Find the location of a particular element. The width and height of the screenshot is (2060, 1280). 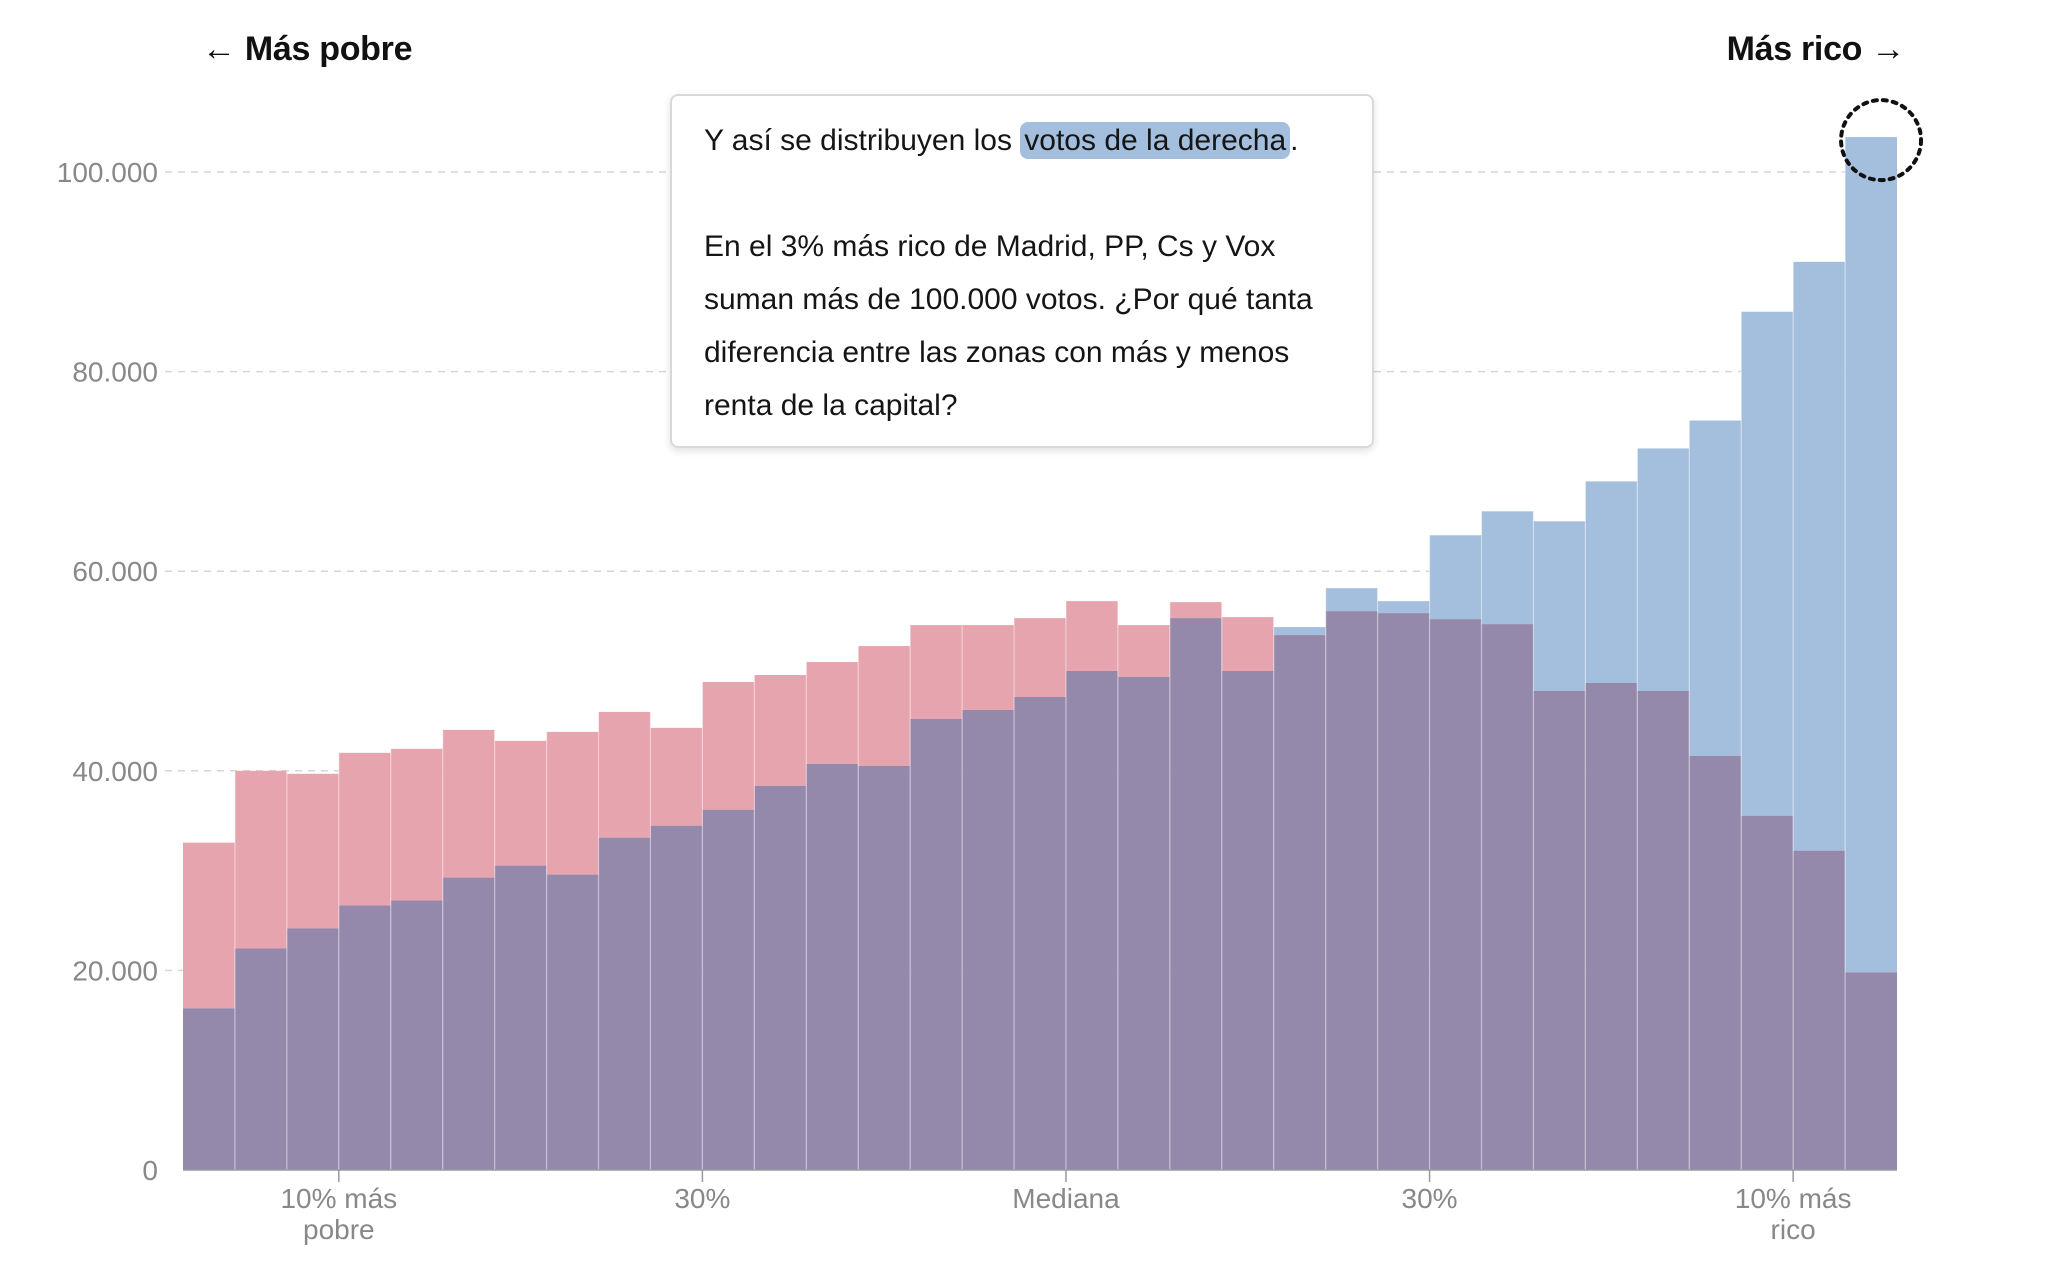

annotation-intro-text: Y así se distribuyen los is located at coordinates (862, 140).